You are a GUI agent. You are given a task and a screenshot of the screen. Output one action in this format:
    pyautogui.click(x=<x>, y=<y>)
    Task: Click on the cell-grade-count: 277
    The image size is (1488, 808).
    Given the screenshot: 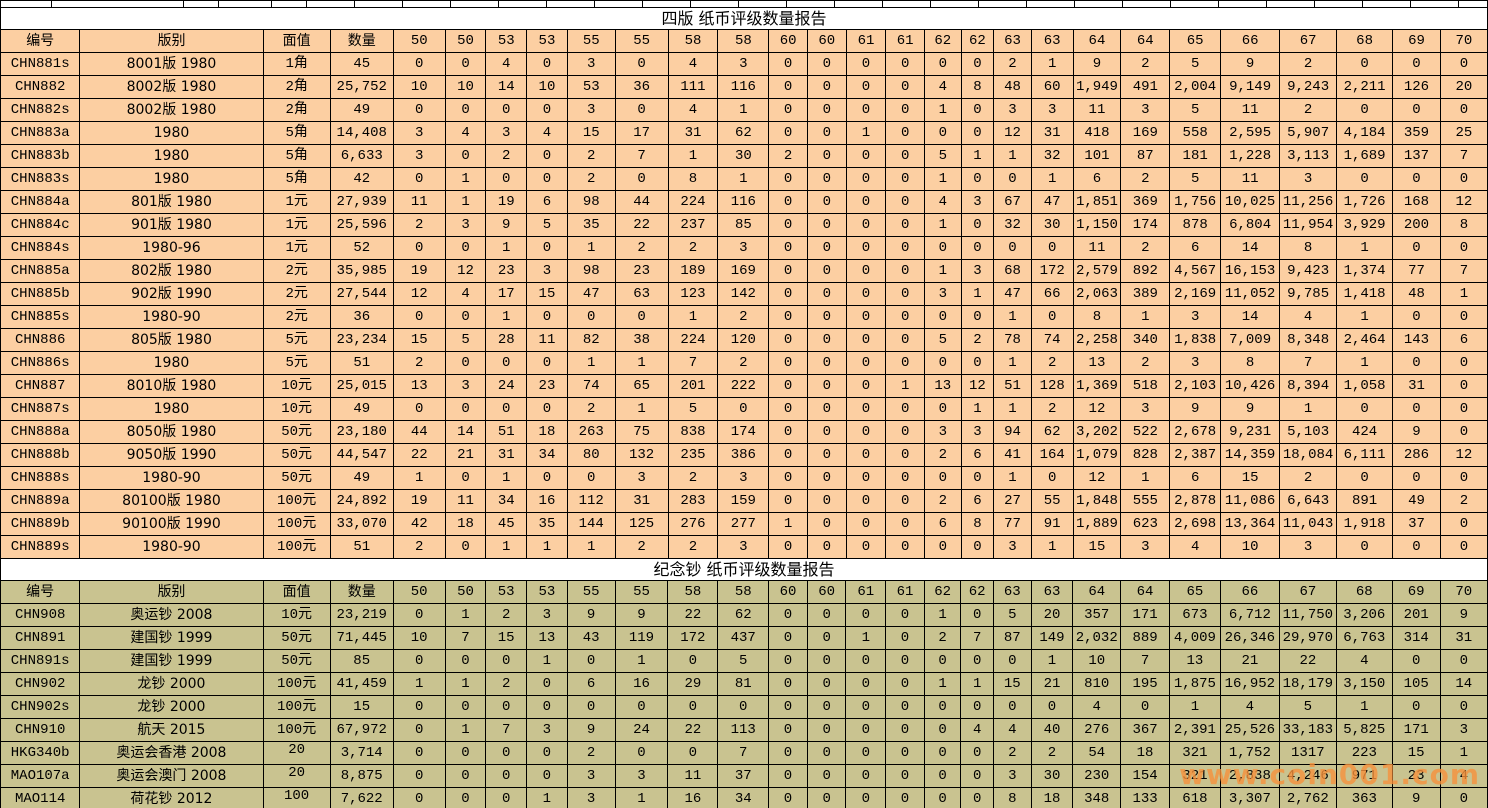 What is the action you would take?
    pyautogui.click(x=743, y=524)
    